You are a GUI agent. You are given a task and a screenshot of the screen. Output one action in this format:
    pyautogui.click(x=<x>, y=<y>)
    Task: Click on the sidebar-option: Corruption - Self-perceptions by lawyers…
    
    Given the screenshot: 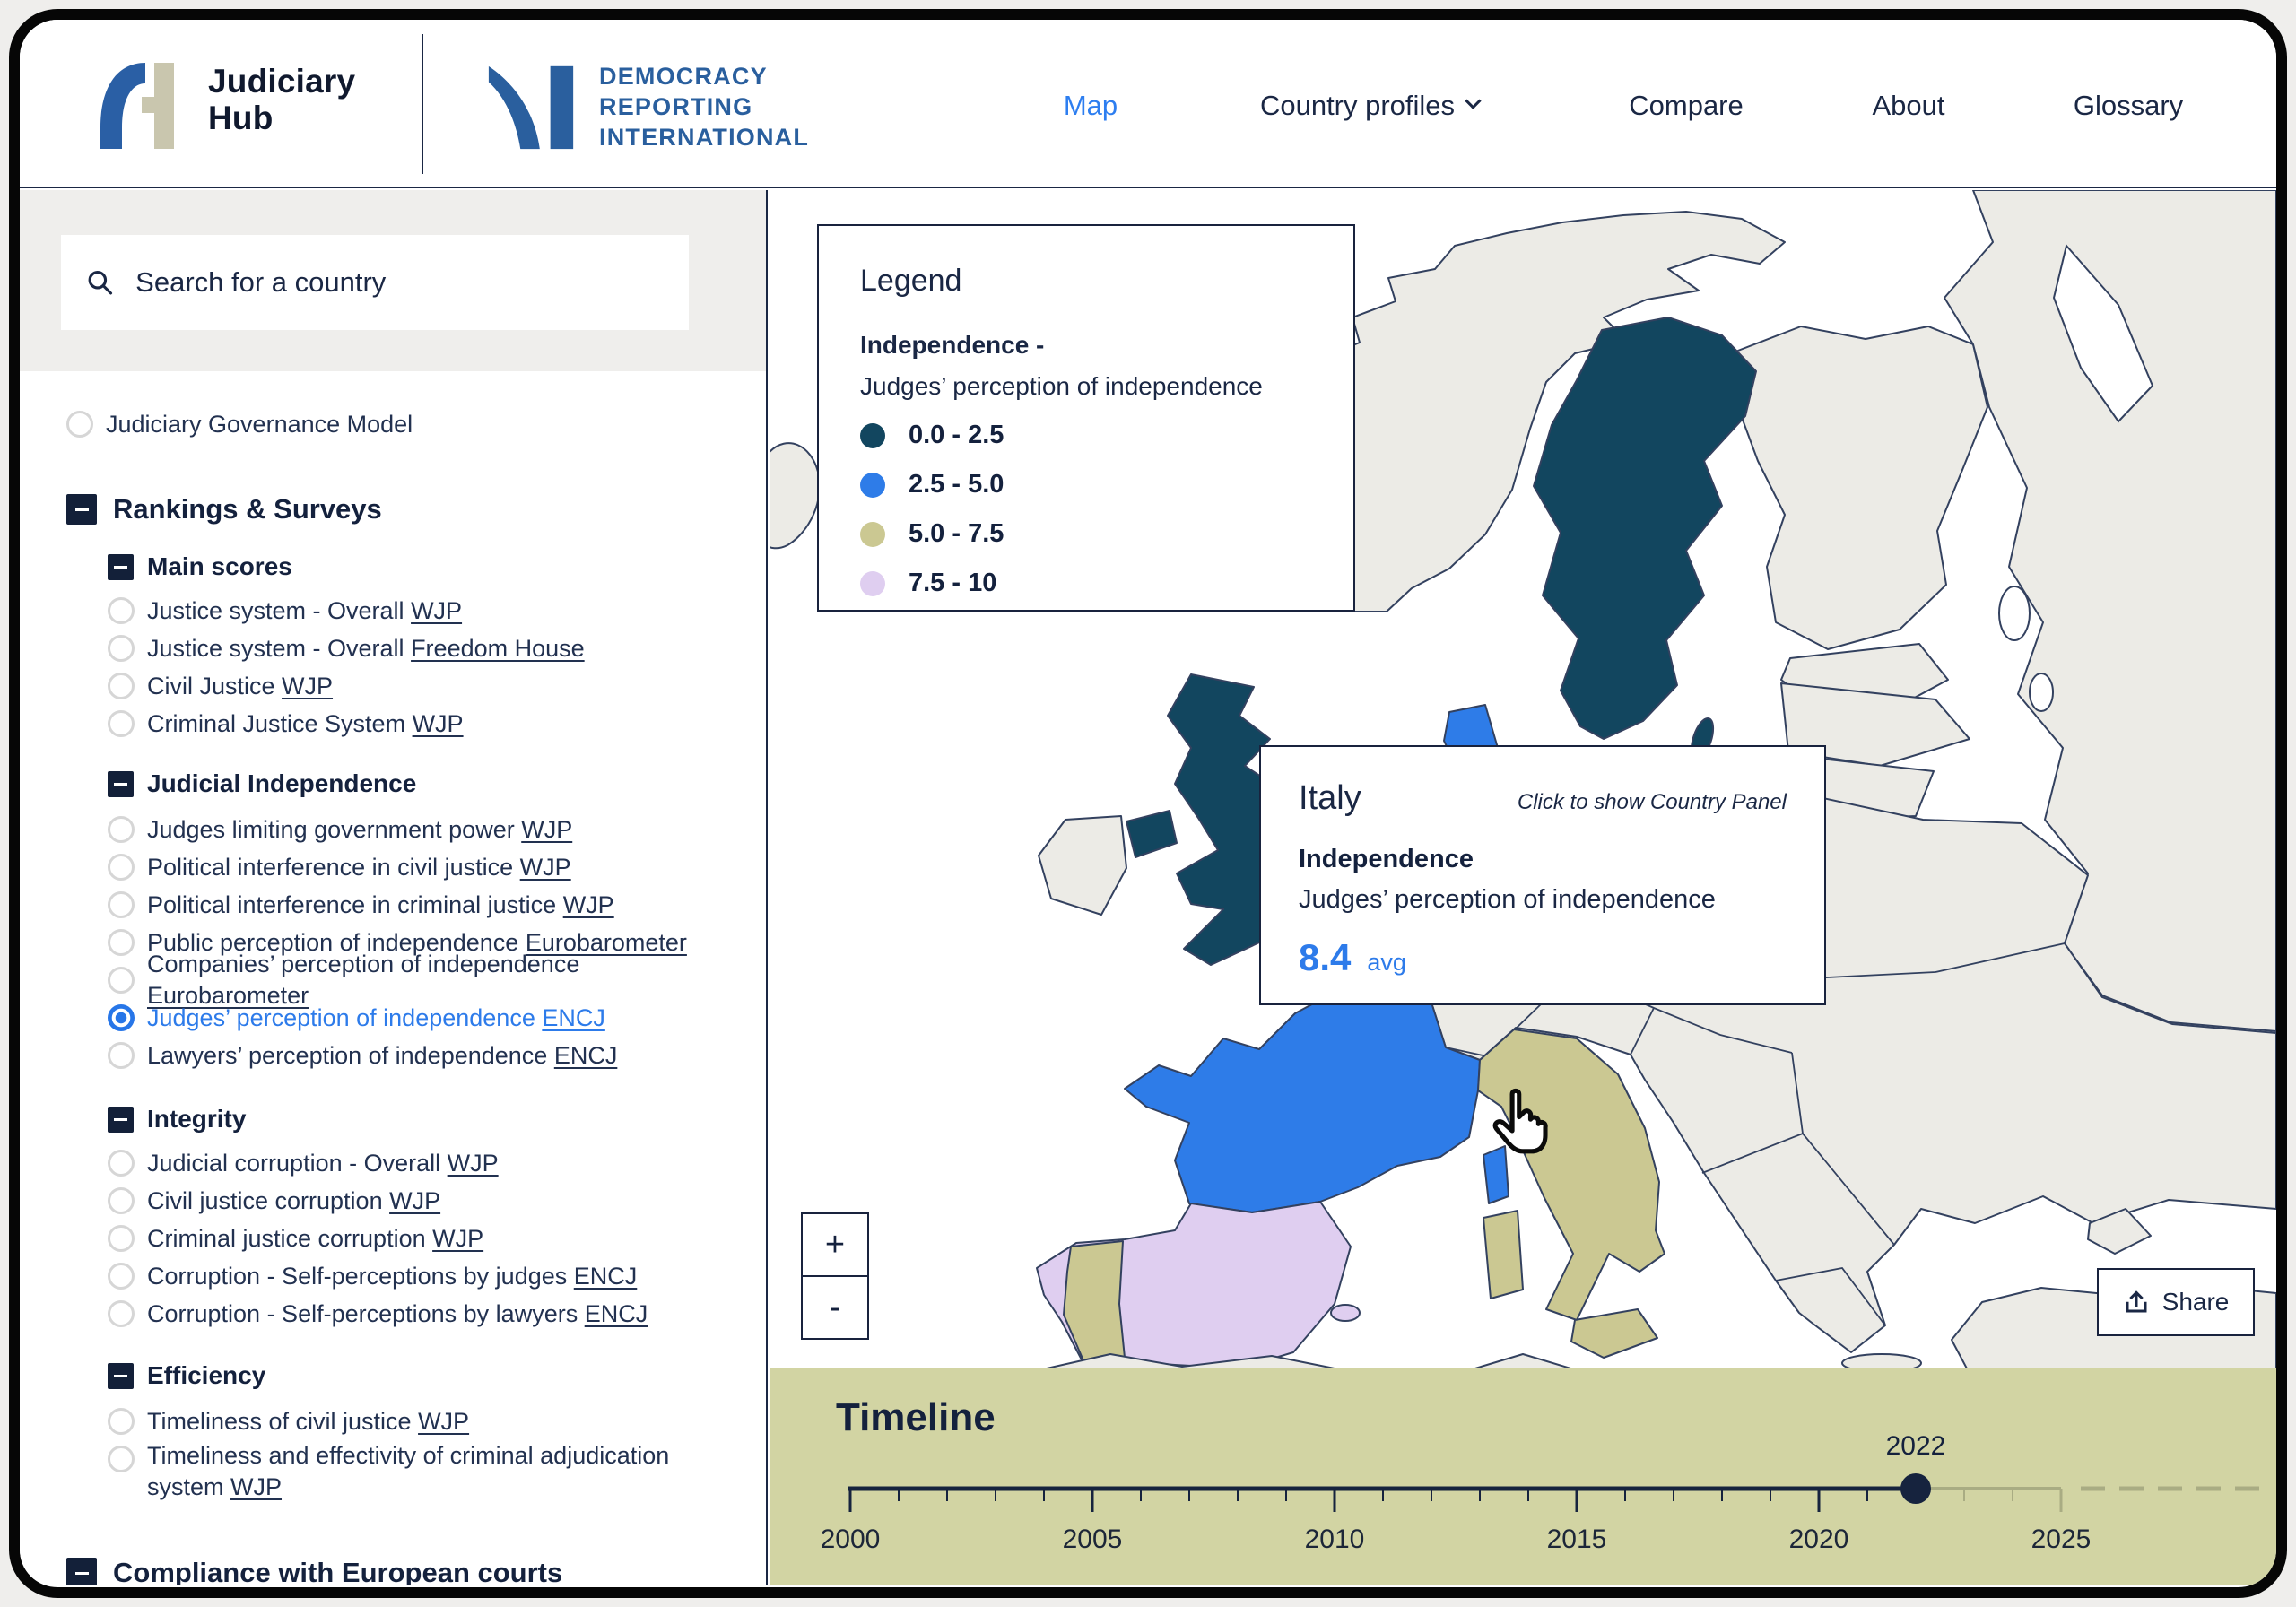 What is the action you would take?
    pyautogui.click(x=437, y=1314)
    